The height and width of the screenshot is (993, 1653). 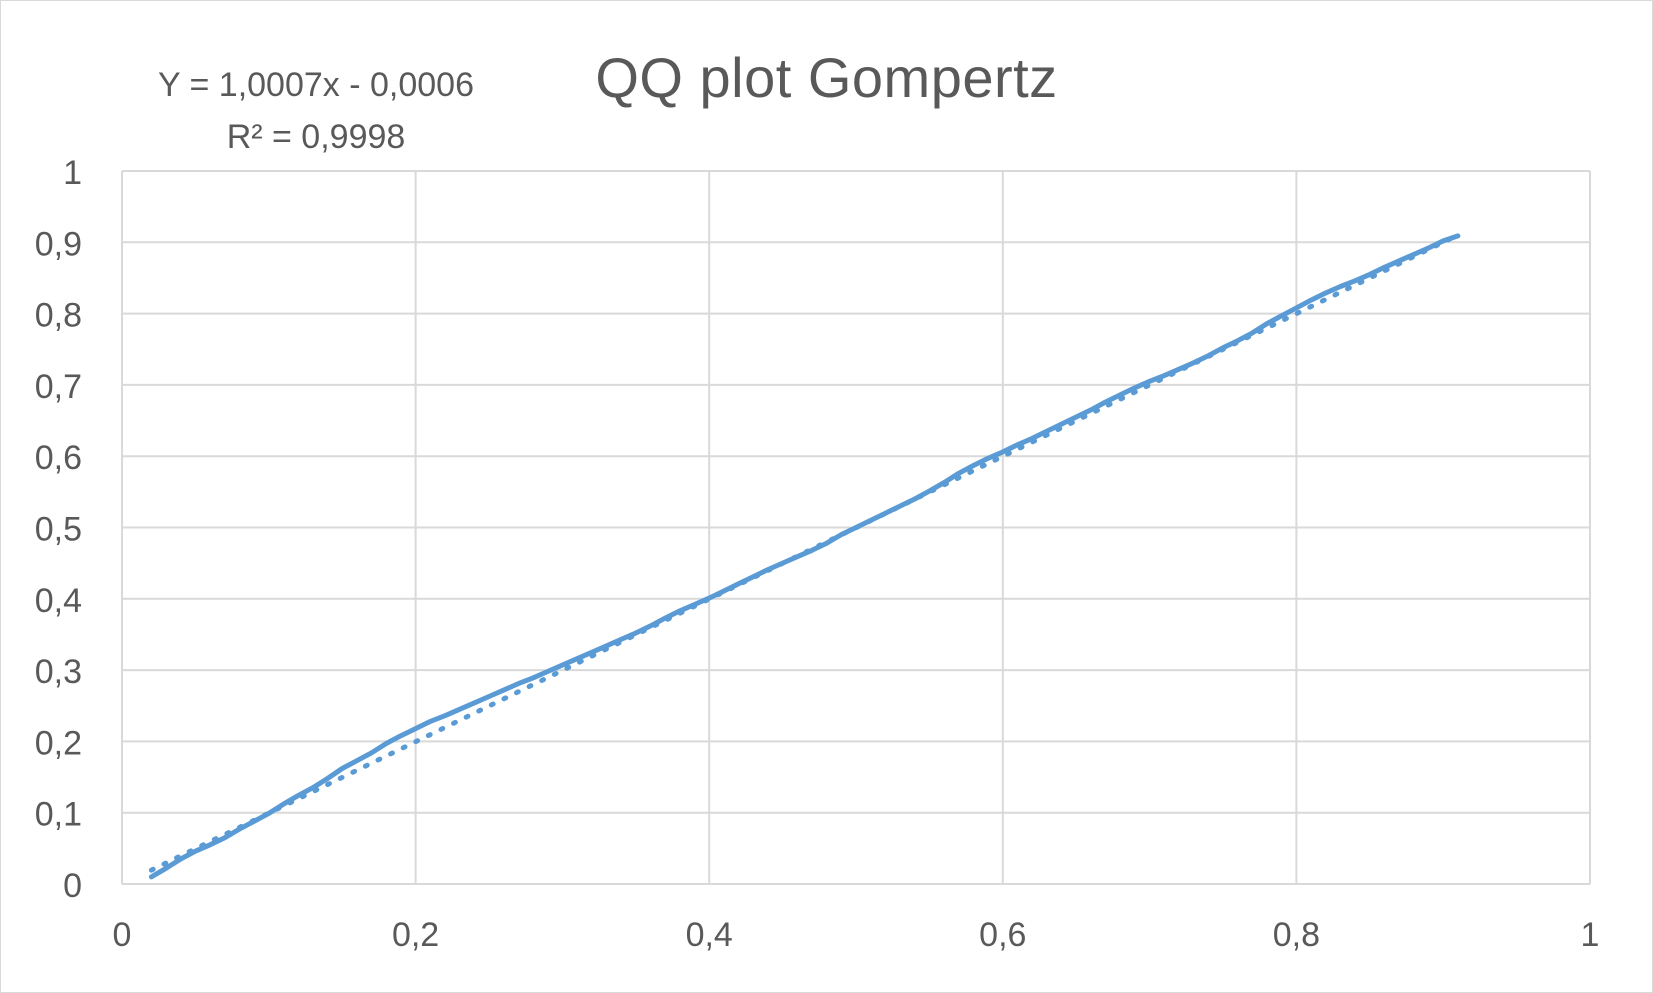 What do you see at coordinates (58, 387) in the screenshot?
I see `y-tick-label: 0,7` at bounding box center [58, 387].